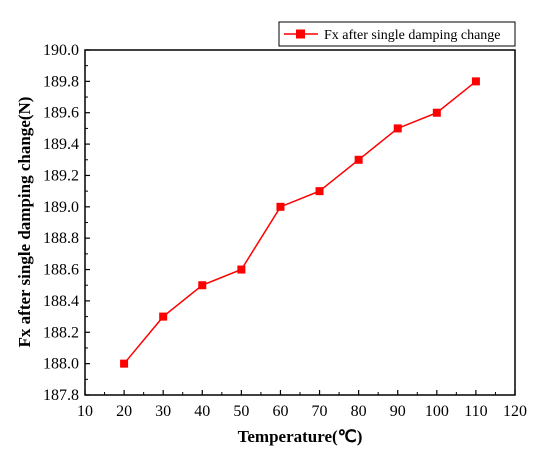 This screenshot has height=458, width=550. What do you see at coordinates (24, 222) in the screenshot?
I see `y-axis-title: Fx after single damping change(N)` at bounding box center [24, 222].